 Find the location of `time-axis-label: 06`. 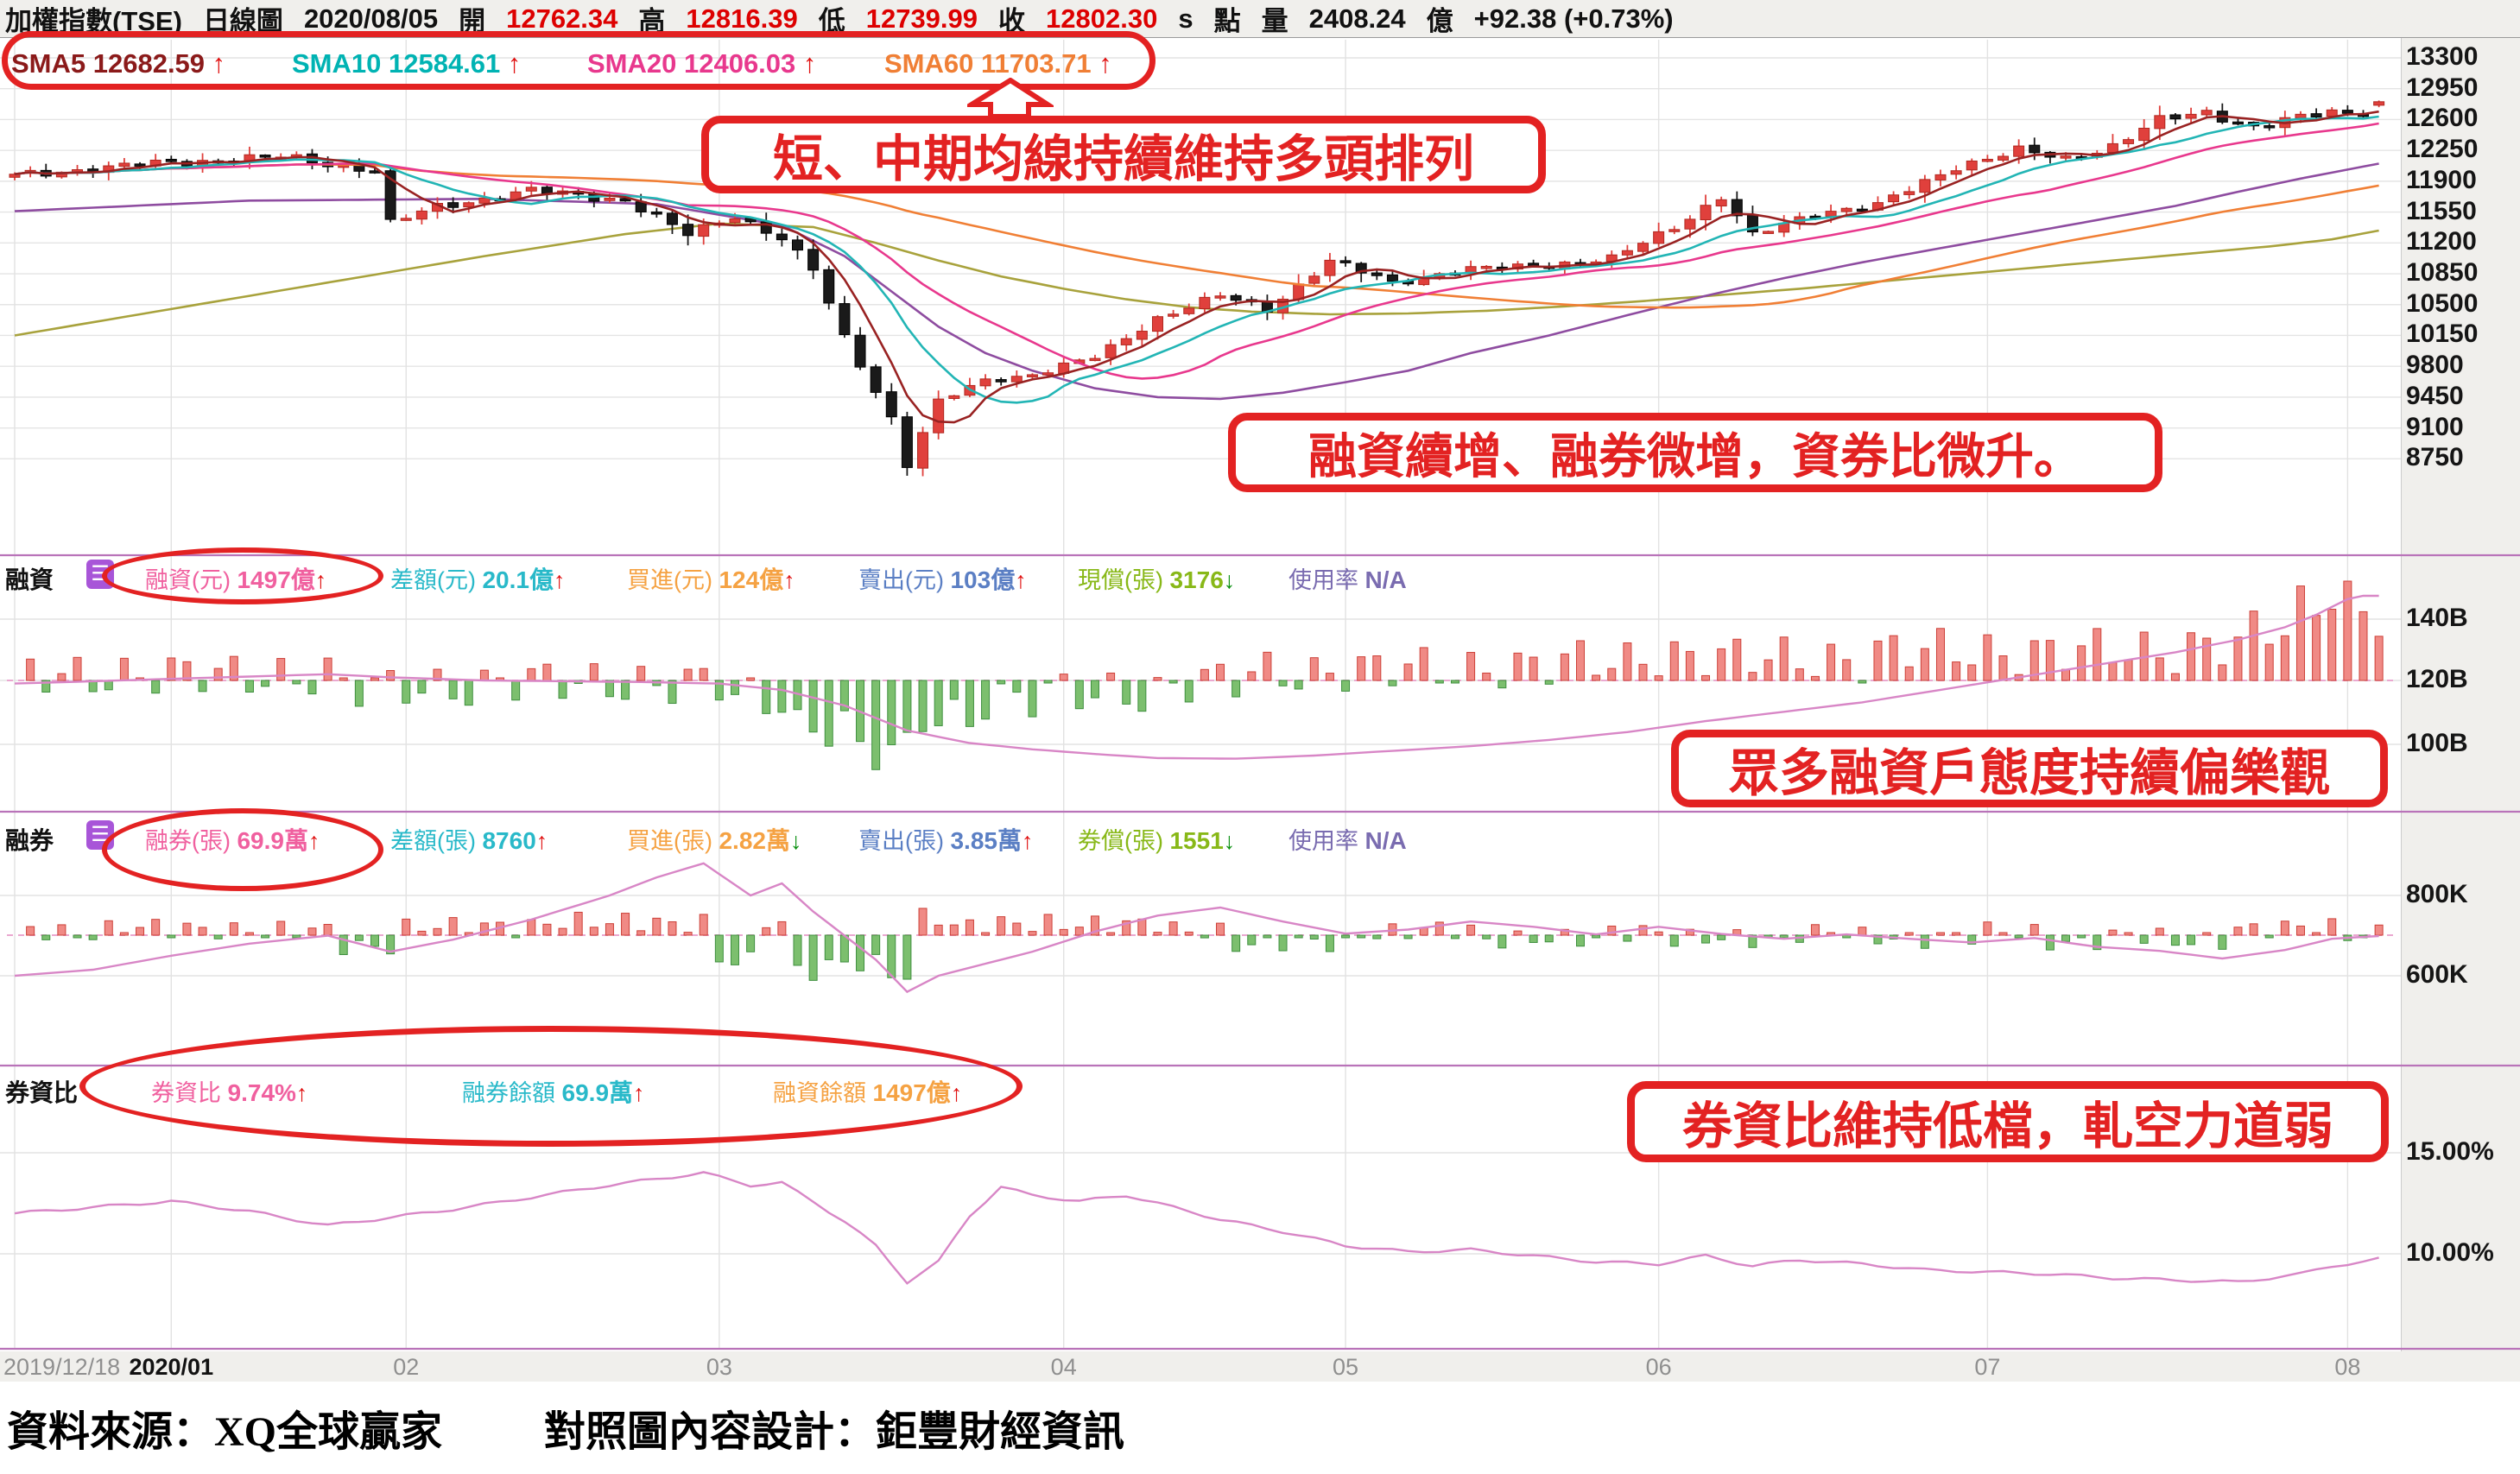

time-axis-label: 06 is located at coordinates (1659, 1367).